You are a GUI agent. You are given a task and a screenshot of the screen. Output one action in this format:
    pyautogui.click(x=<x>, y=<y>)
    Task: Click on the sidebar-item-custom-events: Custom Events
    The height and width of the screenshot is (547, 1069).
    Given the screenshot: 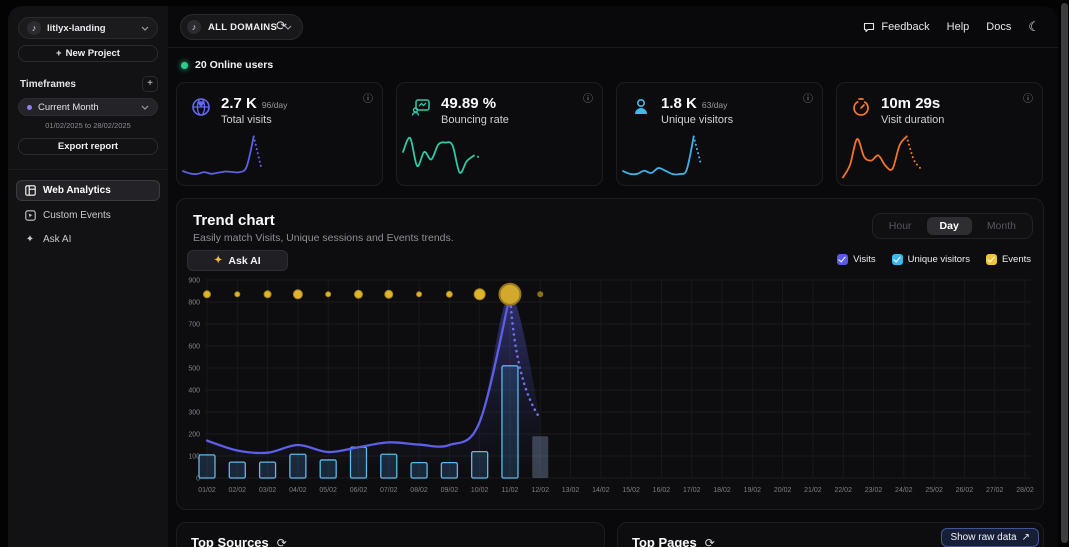 What is the action you would take?
    pyautogui.click(x=88, y=215)
    